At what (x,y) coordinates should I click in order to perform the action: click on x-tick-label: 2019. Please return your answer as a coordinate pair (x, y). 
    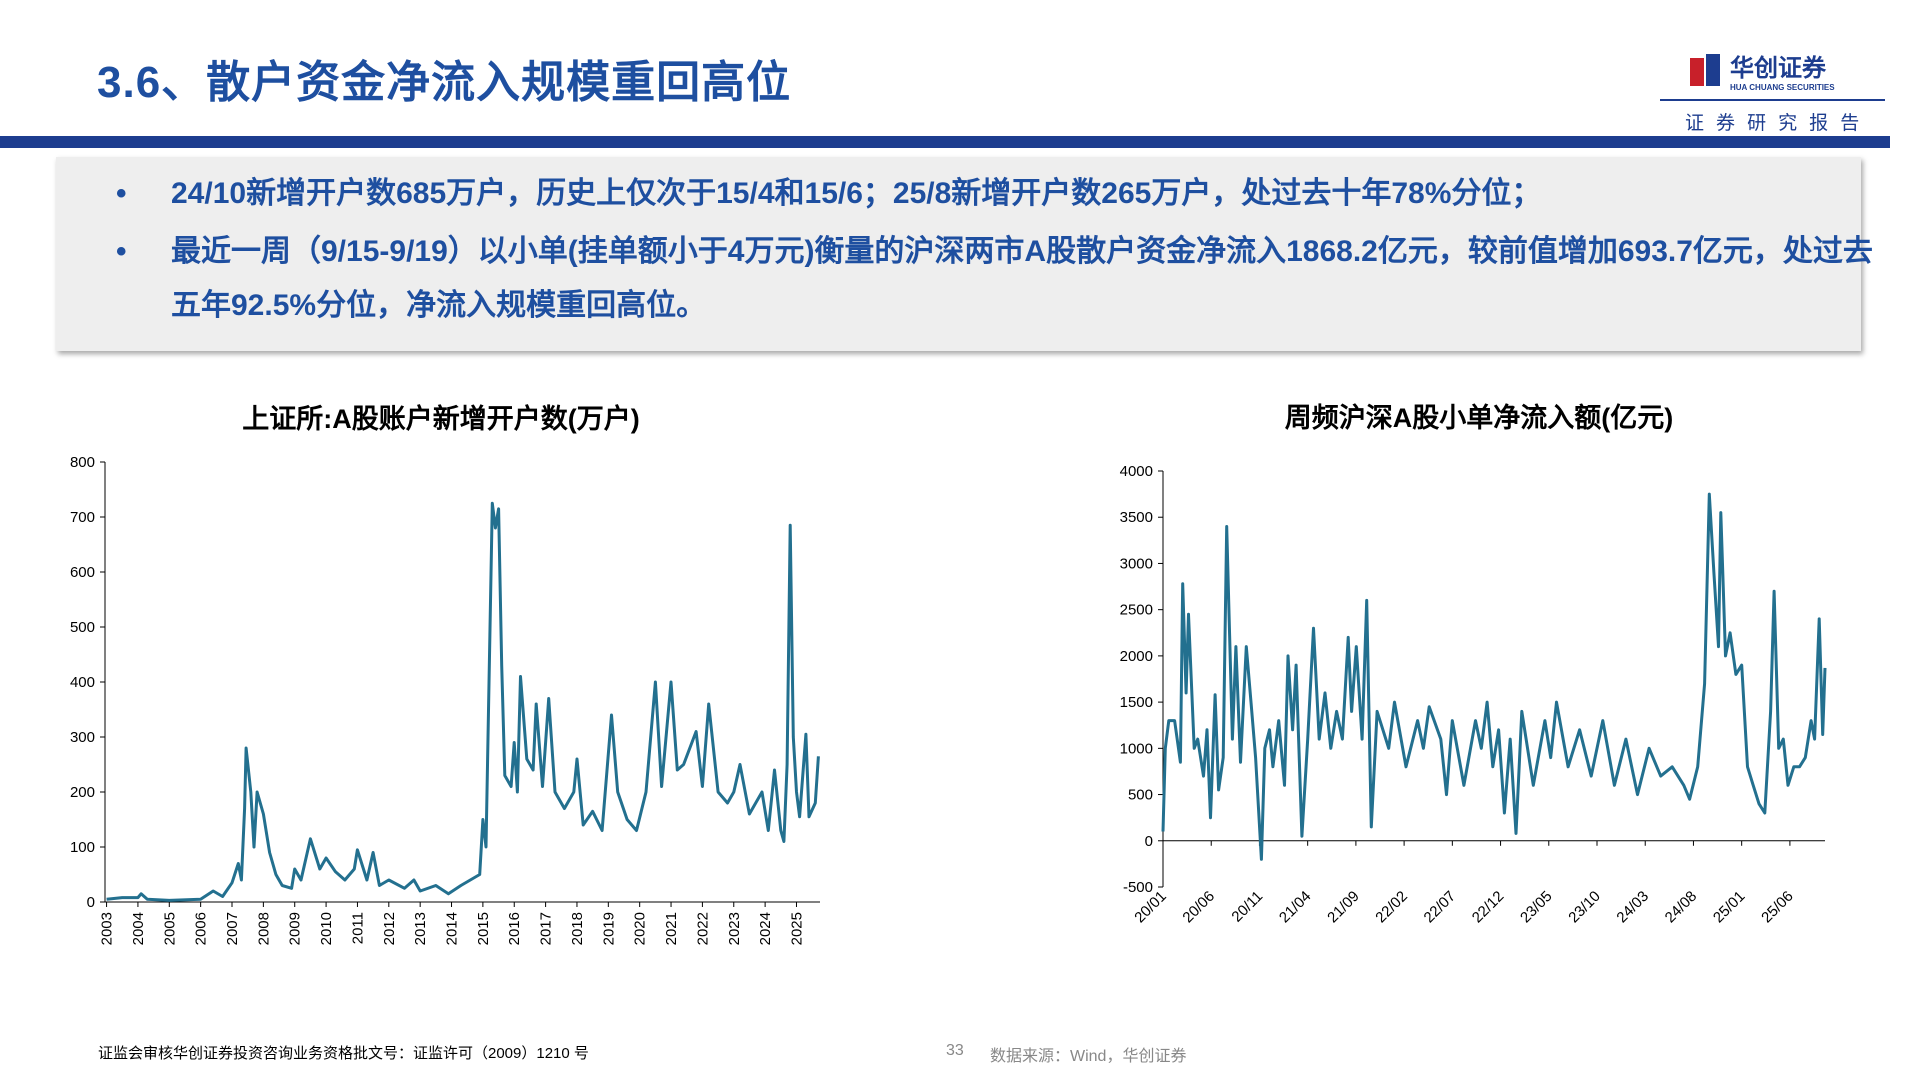
    Looking at the image, I should click on (608, 928).